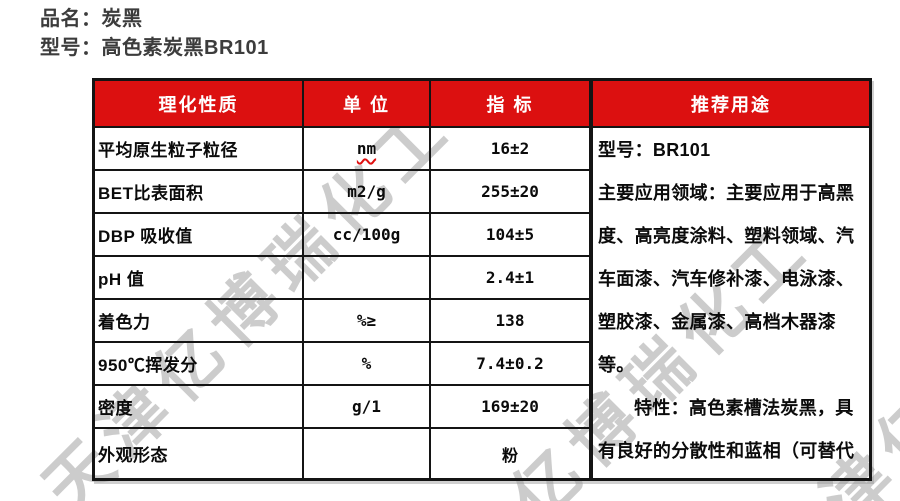 Image resolution: width=900 pixels, height=501 pixels. I want to click on value-cell: 16±2, so click(511, 149).